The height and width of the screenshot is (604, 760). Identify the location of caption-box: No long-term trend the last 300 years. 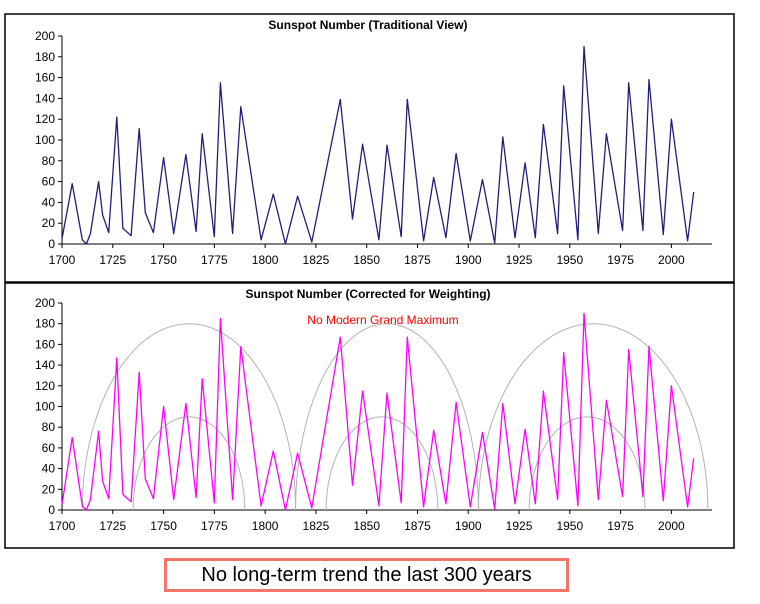
(366, 575).